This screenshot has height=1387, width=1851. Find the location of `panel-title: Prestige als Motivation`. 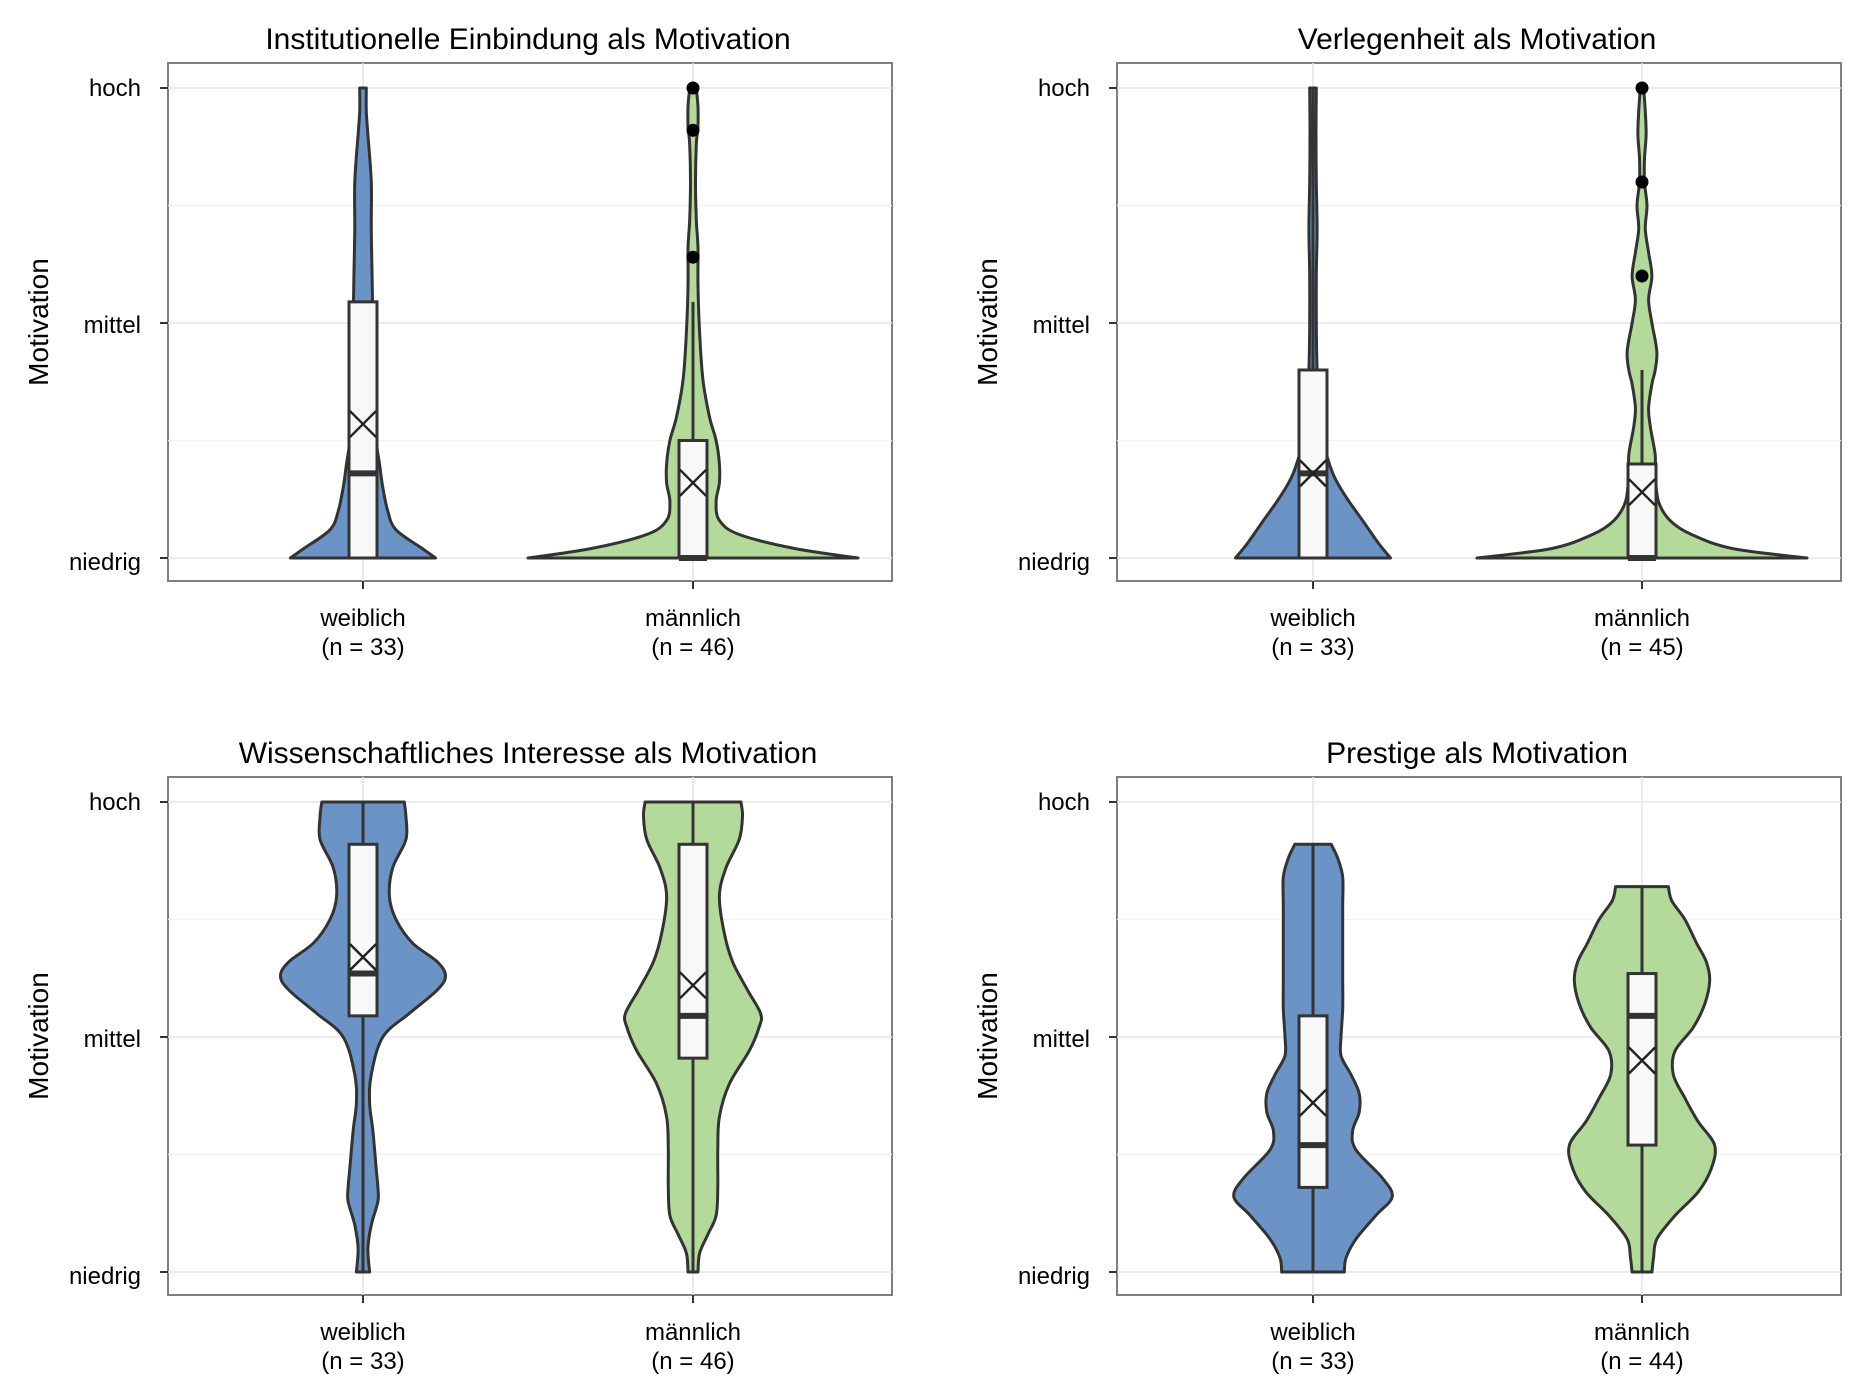

panel-title: Prestige als Motivation is located at coordinates (1477, 753).